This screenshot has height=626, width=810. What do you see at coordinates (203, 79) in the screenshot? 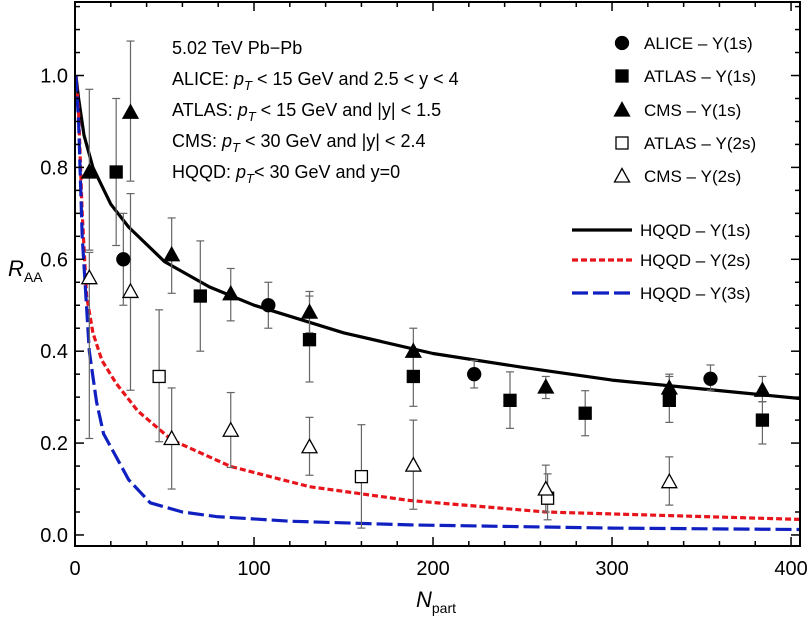
I see `annotation-text: ALICE:` at bounding box center [203, 79].